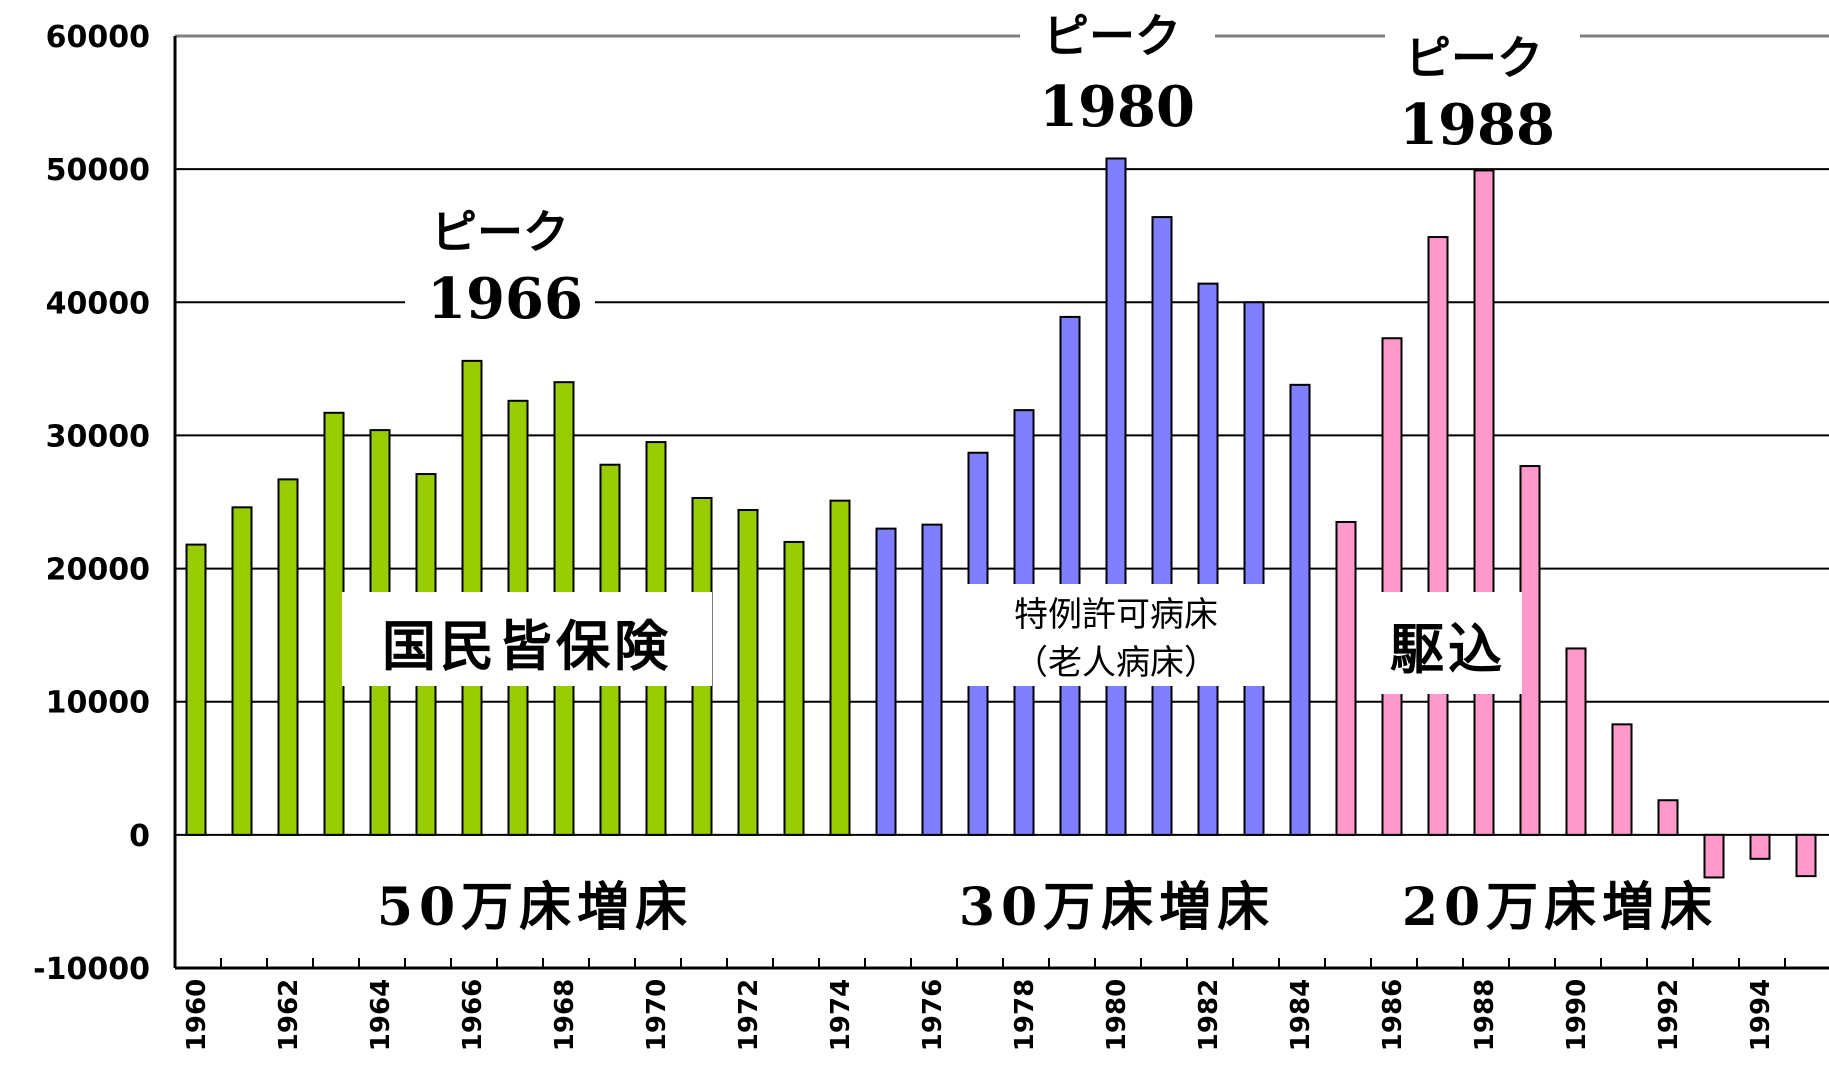 This screenshot has height=1090, width=1829. What do you see at coordinates (1112, 36) in the screenshot?
I see `peak-word-1980: ピーク` at bounding box center [1112, 36].